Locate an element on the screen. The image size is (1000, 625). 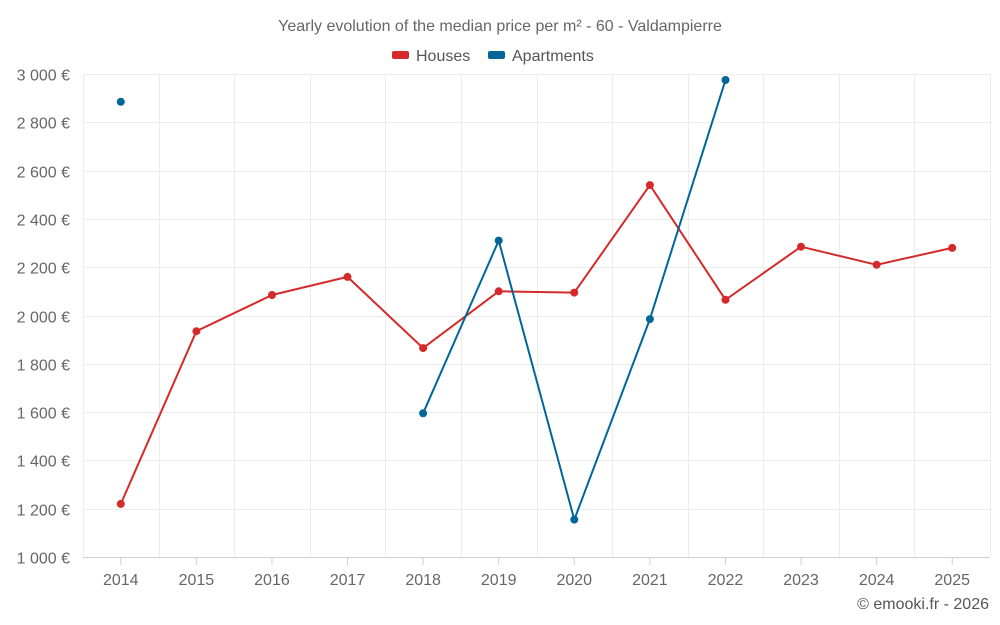
y-tick-label: 2 800 € is located at coordinates (43, 124).